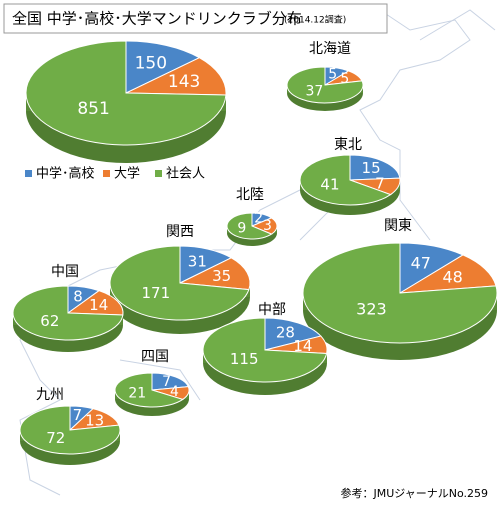  Describe the element at coordinates (250, 195) in the screenshot. I see `region-label: 北陸` at that location.